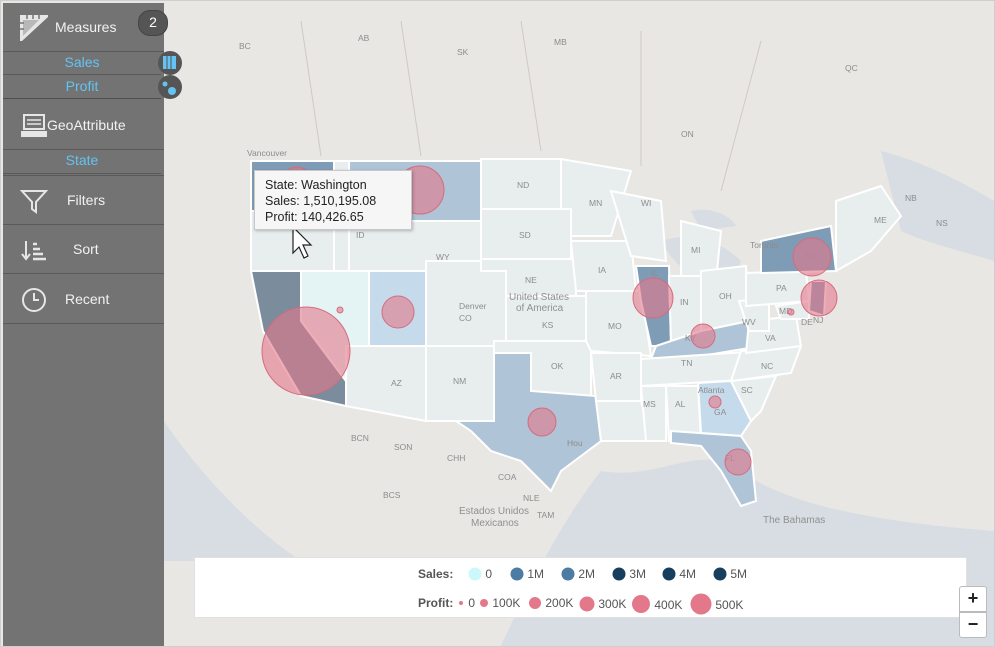 The width and height of the screenshot is (995, 647). Describe the element at coordinates (649, 404) in the screenshot. I see `label-ms: MS` at that location.